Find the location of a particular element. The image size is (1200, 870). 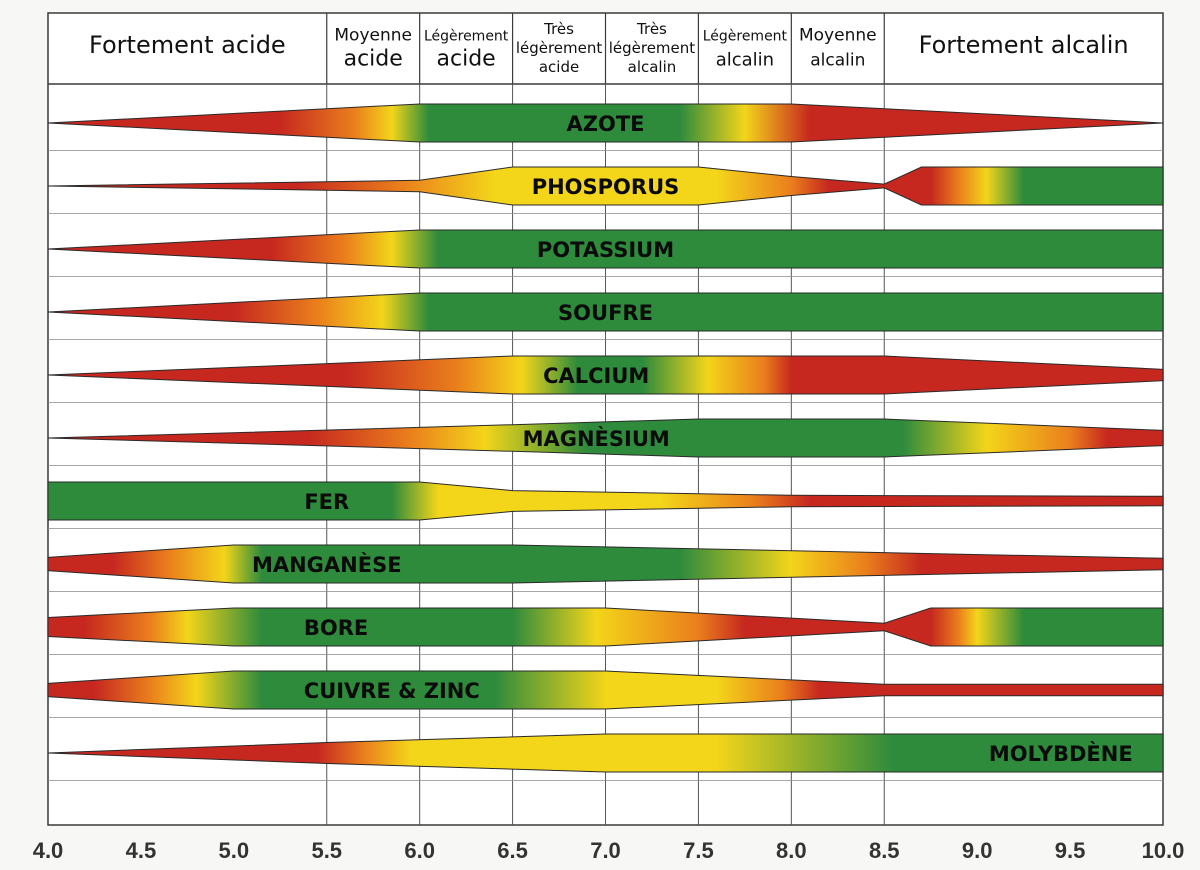

band-label-phosporus: PHOSPORUS is located at coordinates (606, 187).